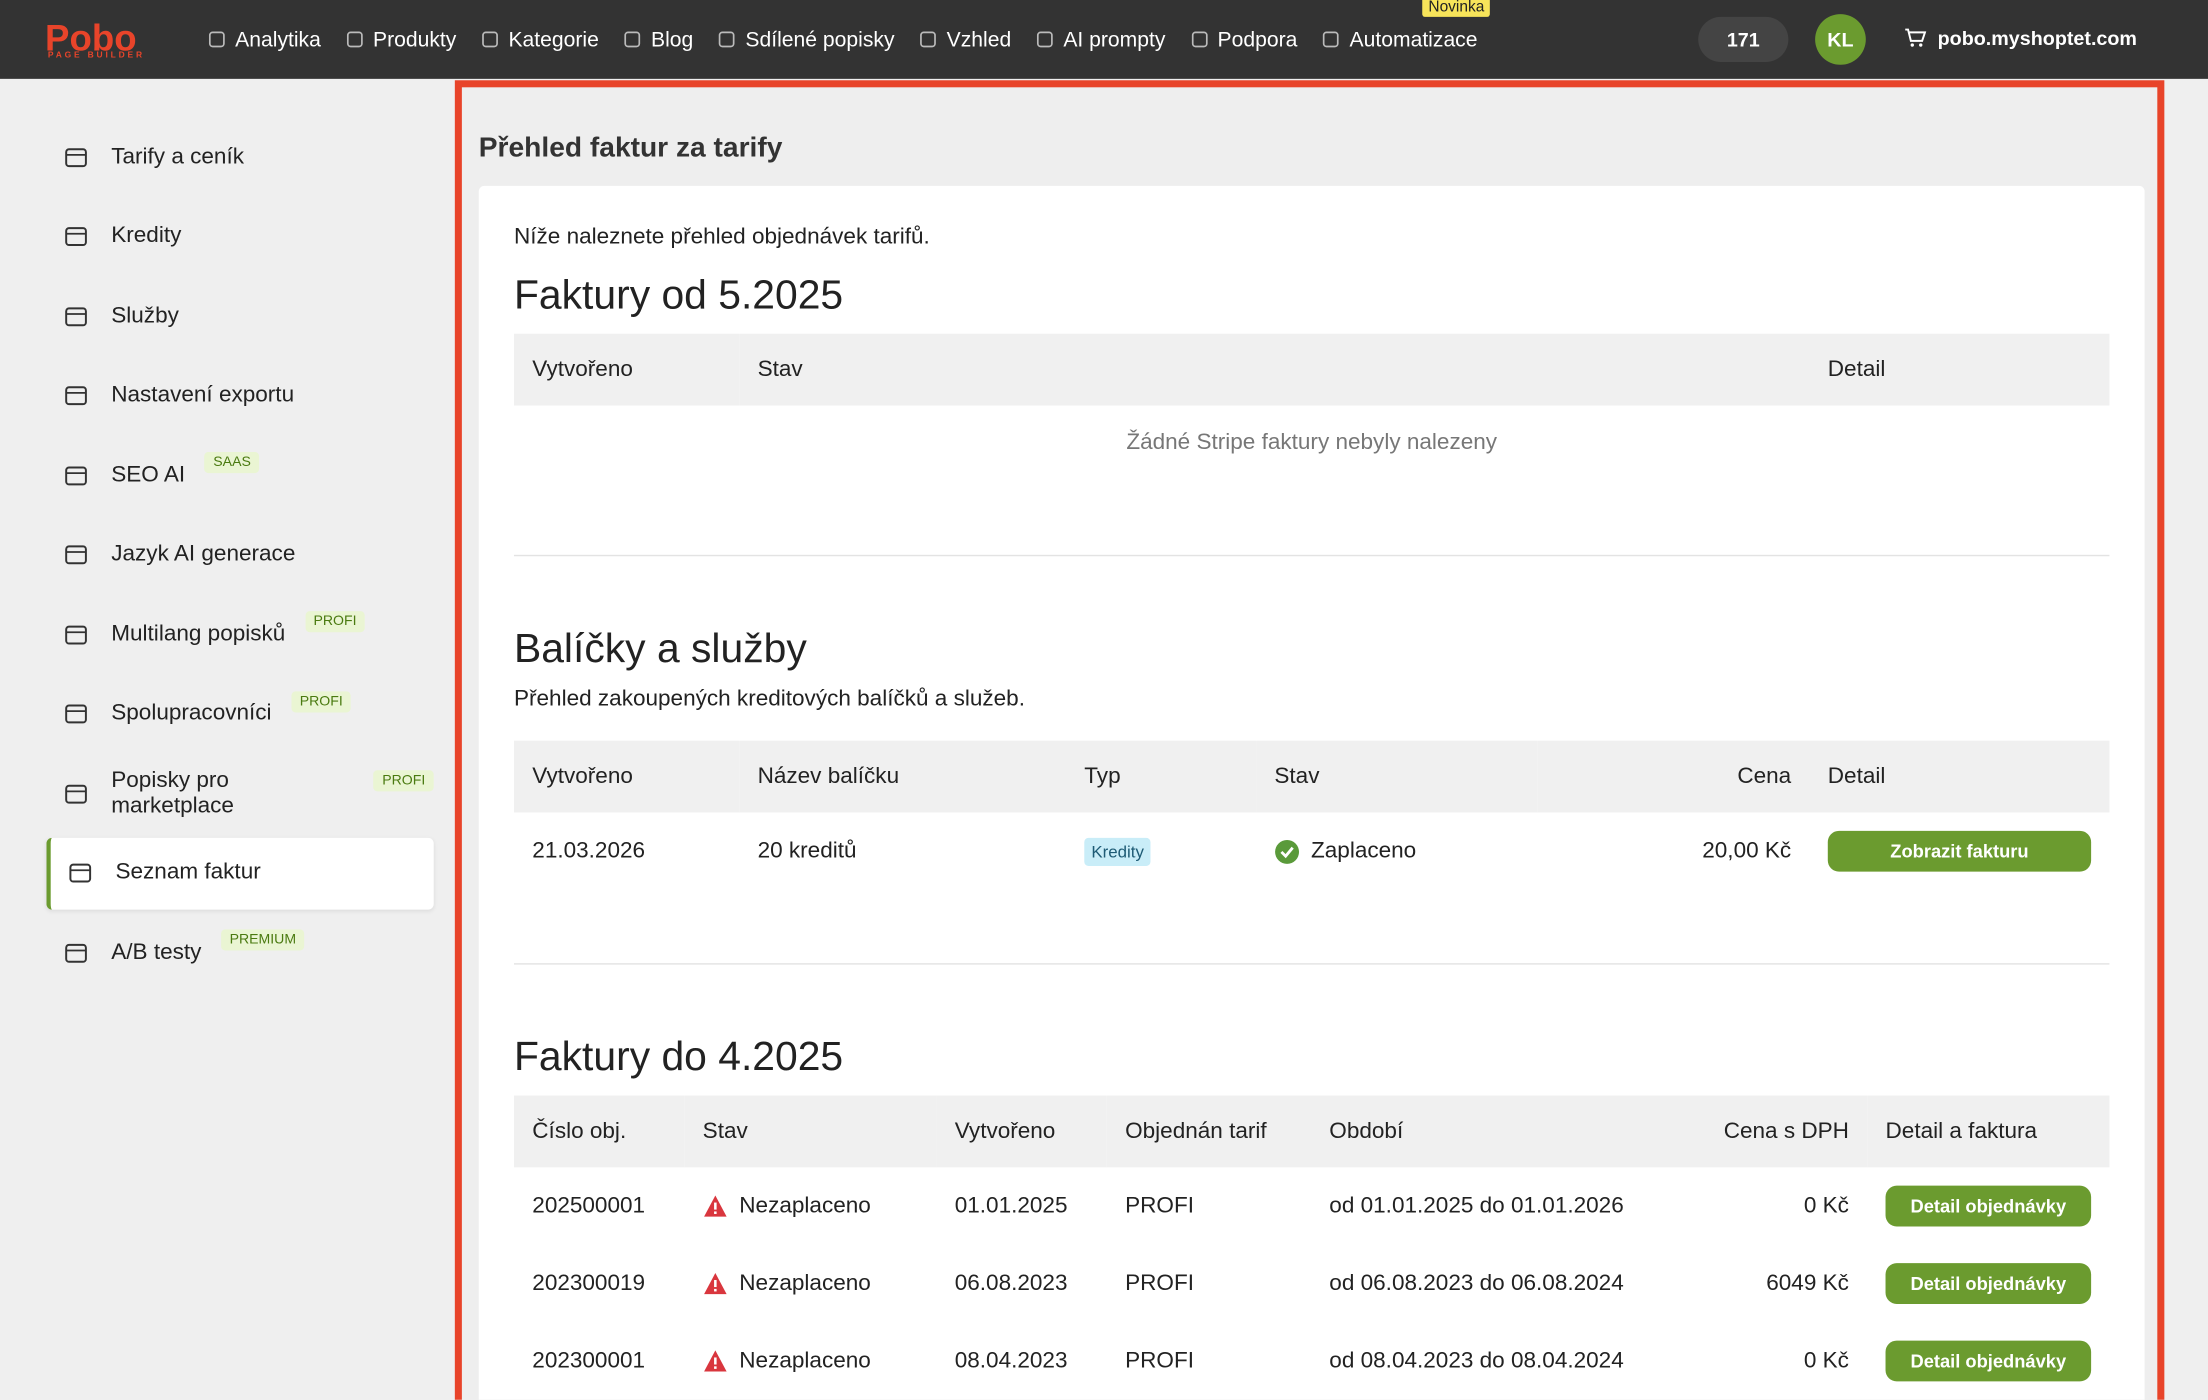  Describe the element at coordinates (1311, 555) in the screenshot. I see `divider` at that location.